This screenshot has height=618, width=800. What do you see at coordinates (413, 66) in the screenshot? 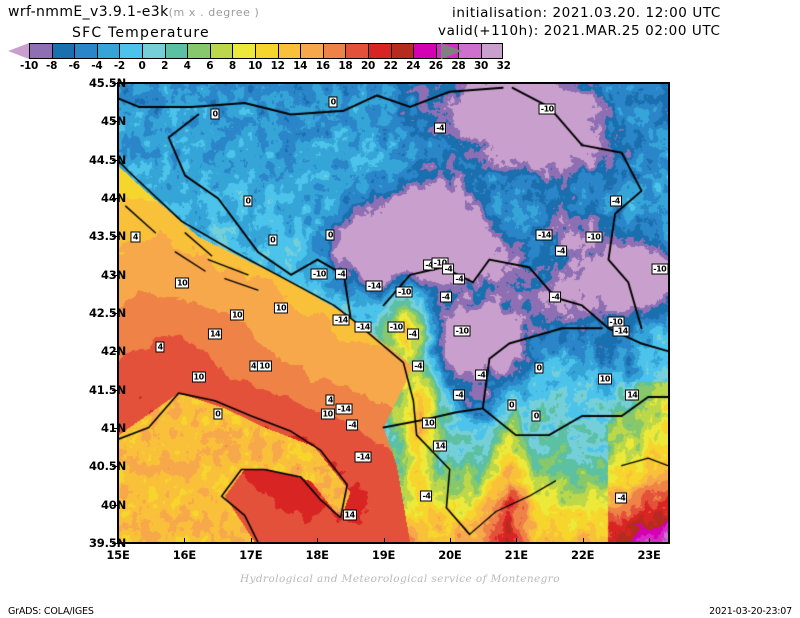
I see `colorbar-tick-24: 24` at bounding box center [413, 66].